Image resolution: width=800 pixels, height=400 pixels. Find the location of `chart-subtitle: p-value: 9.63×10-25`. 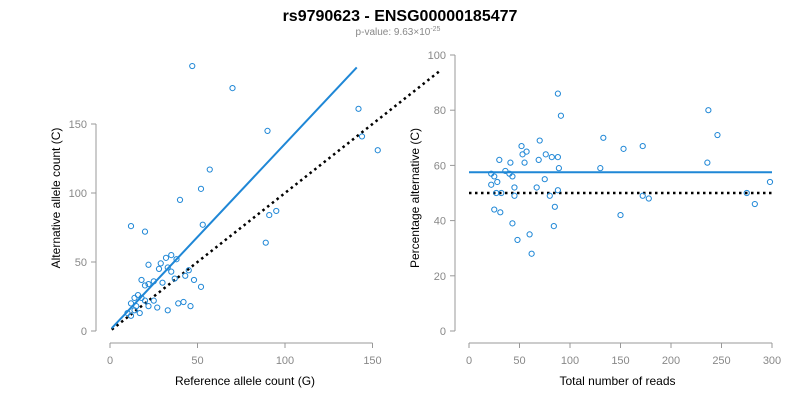

chart-subtitle: p-value: 9.63×10-25 is located at coordinates (398, 32).